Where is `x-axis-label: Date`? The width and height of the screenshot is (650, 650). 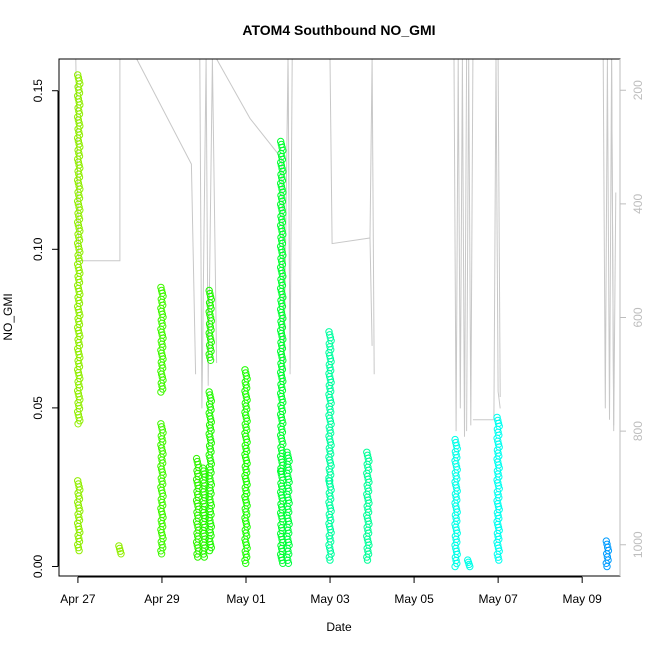 x-axis-label: Date is located at coordinates (339, 627).